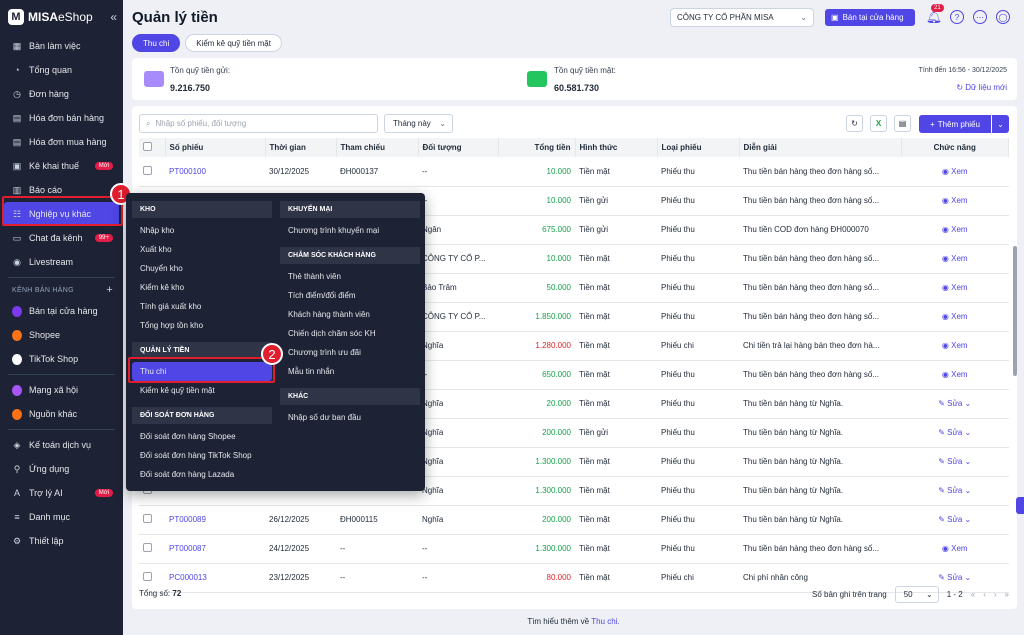  Describe the element at coordinates (61, 142) in the screenshot. I see `sidebar-item: ▤ Hóa đơn mua hàng` at that location.